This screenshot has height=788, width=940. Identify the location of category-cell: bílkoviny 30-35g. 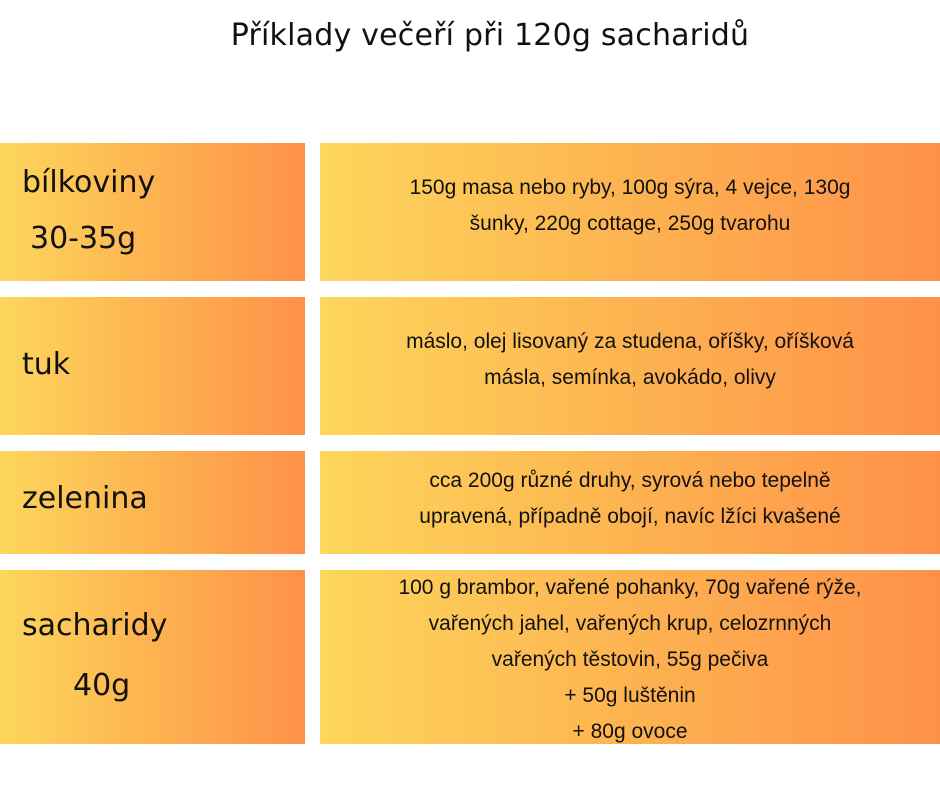
(152, 212).